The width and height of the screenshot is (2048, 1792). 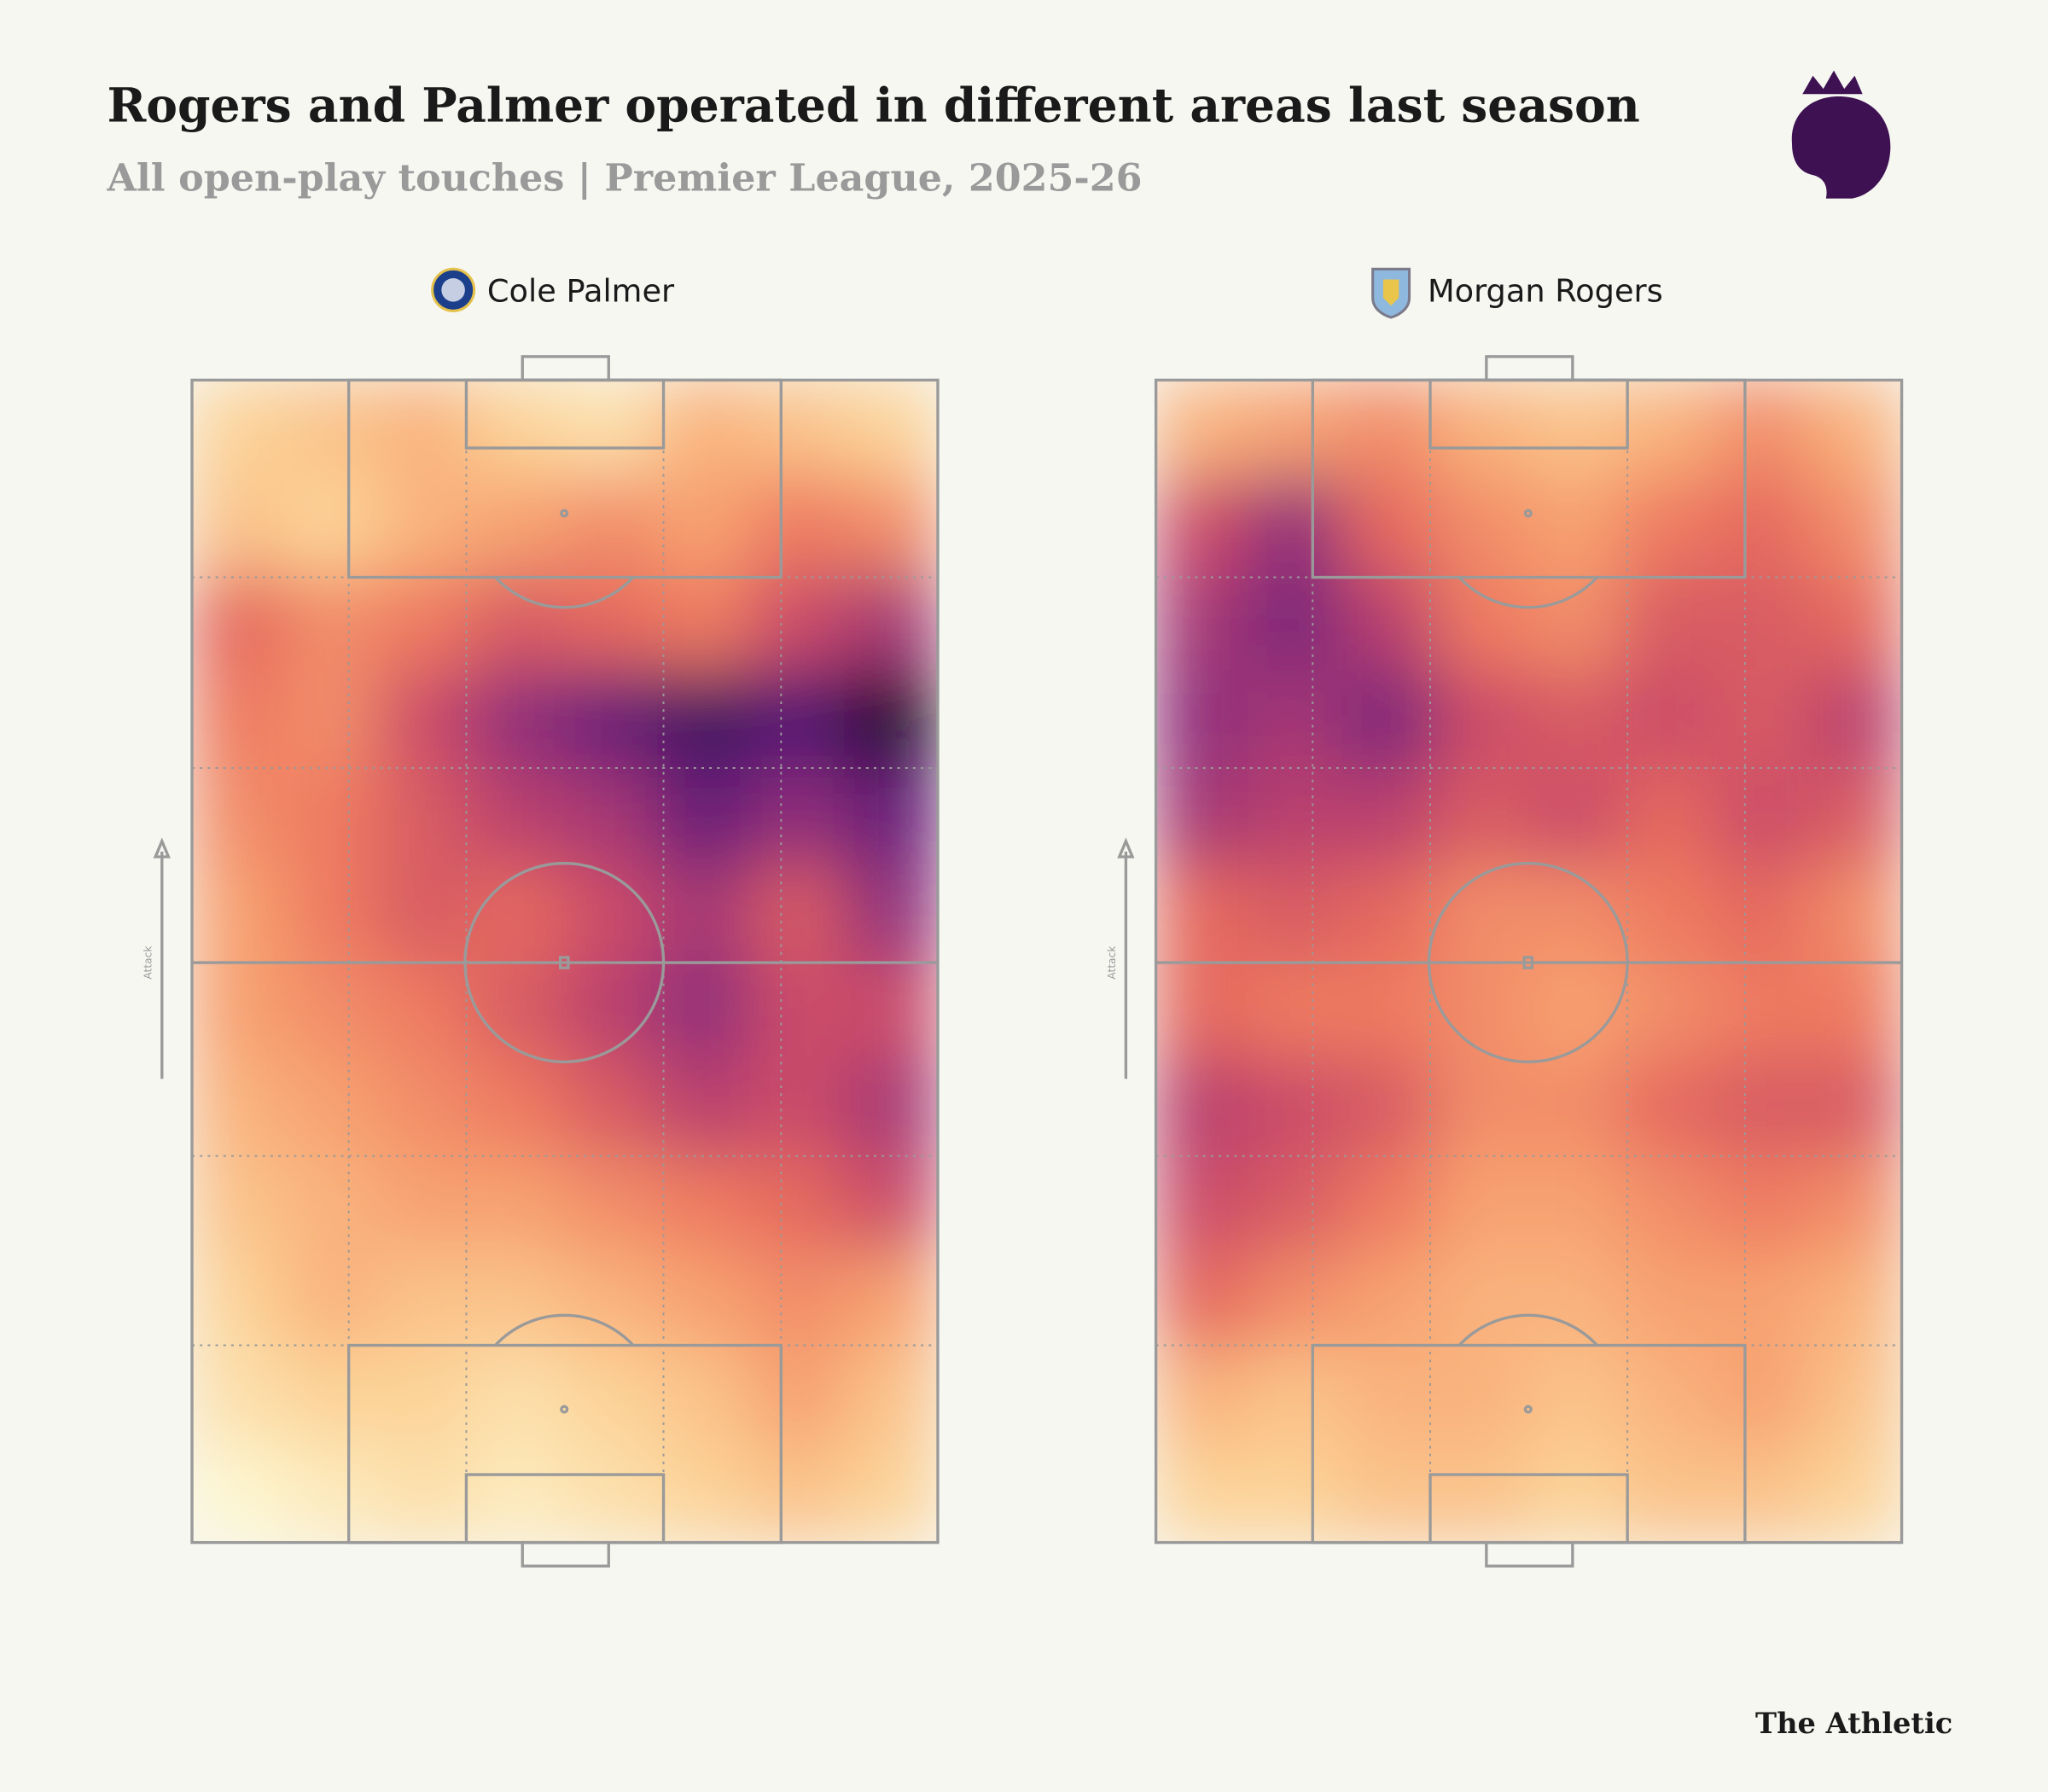 I want to click on penalty-spot, so click(x=564, y=513).